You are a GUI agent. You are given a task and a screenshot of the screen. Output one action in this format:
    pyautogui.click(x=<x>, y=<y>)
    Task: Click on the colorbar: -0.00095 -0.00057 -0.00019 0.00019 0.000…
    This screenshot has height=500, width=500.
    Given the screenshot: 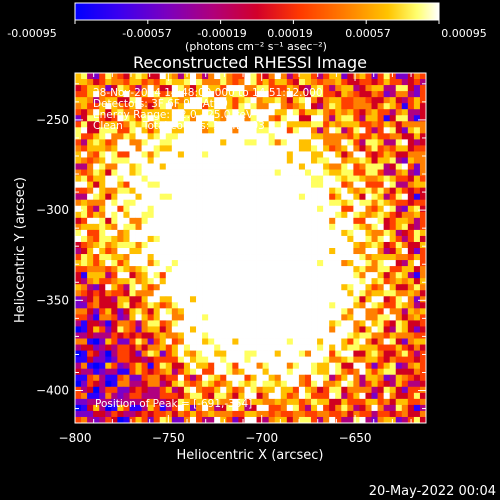 What is the action you would take?
    pyautogui.click(x=247, y=27)
    